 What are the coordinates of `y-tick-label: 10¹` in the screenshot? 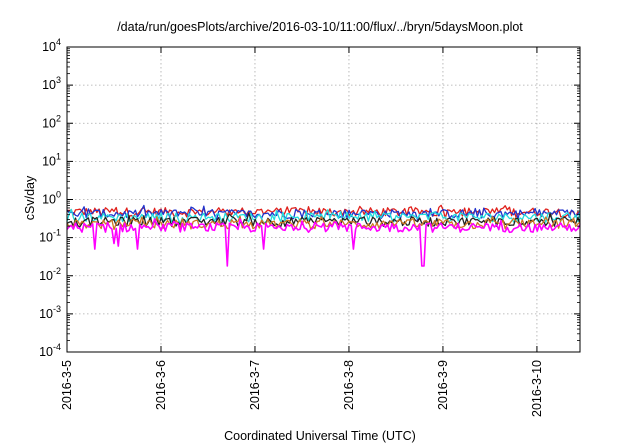 It's located at (51, 159).